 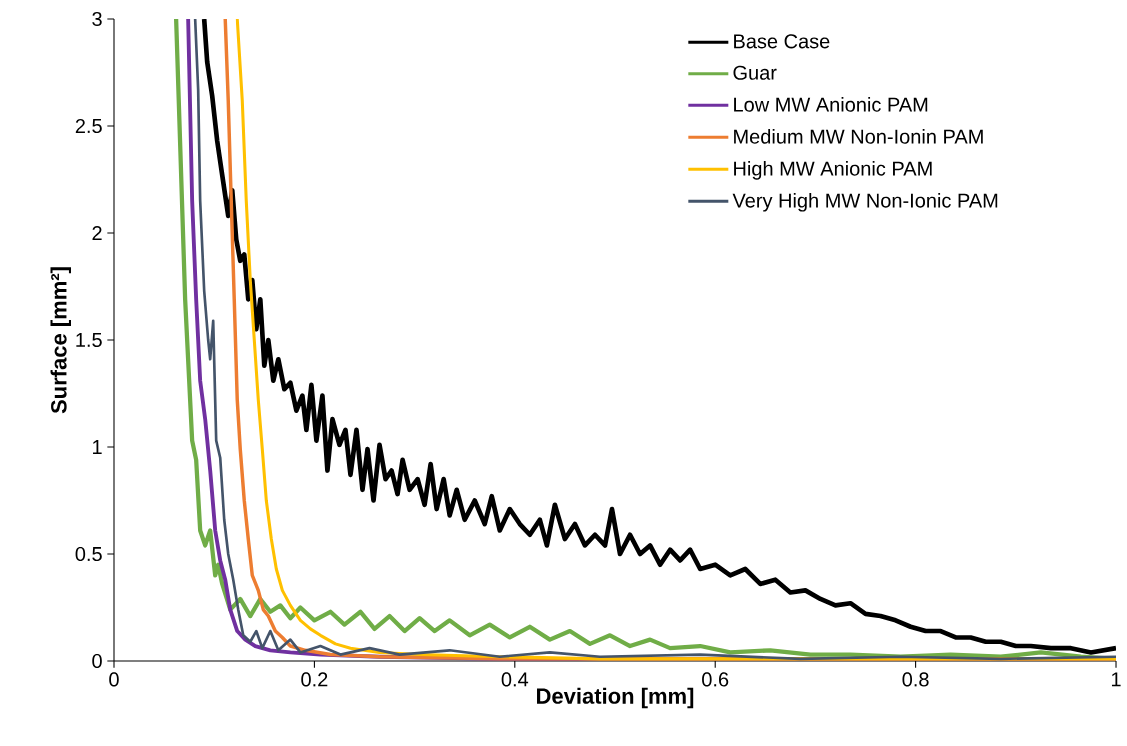 I want to click on legend-label: Guar, so click(x=755, y=72).